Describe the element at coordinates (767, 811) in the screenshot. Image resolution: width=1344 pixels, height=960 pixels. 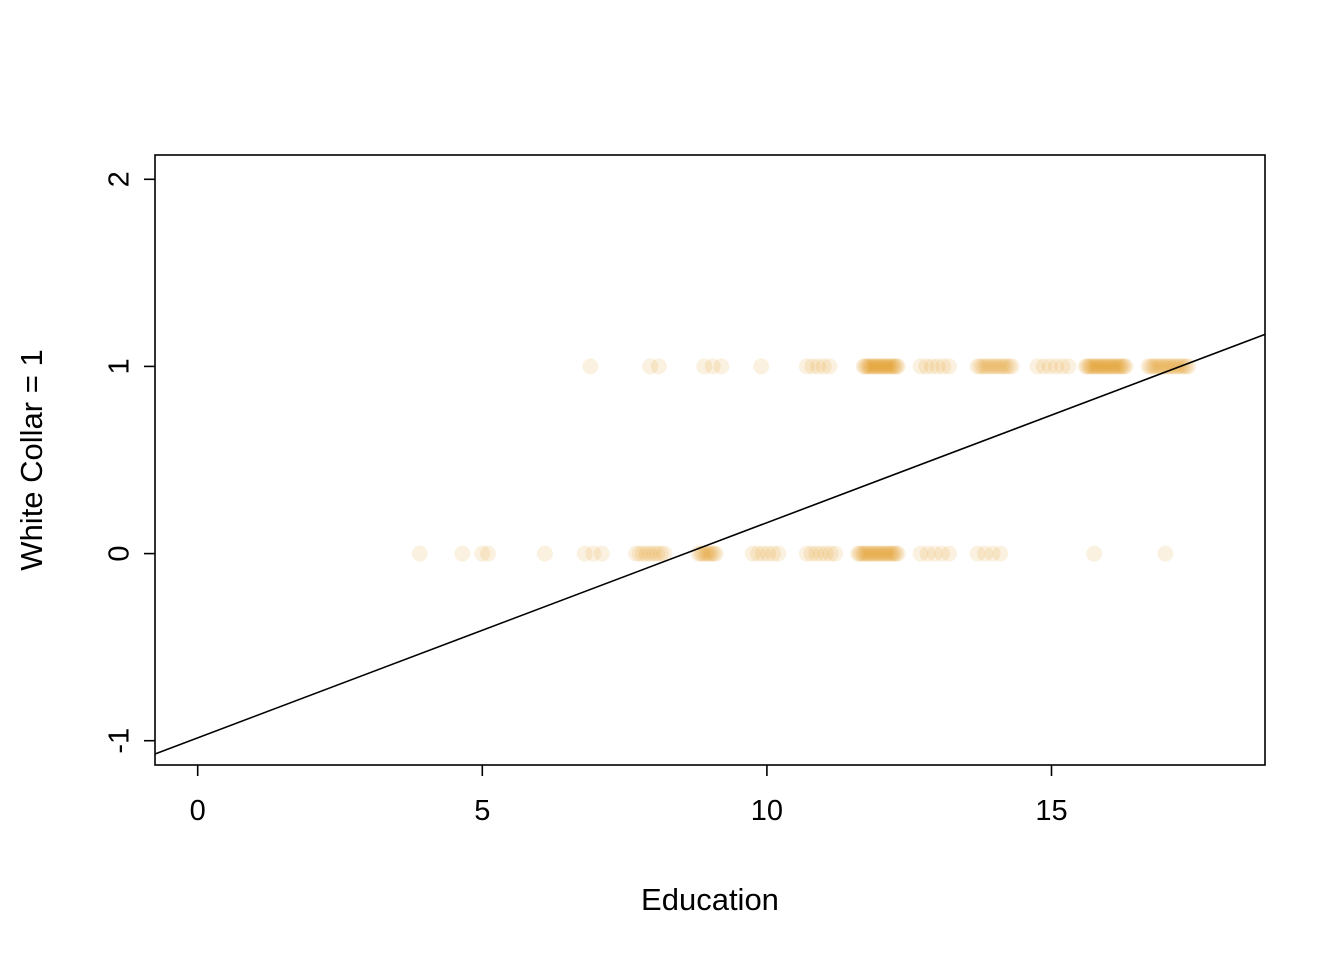
I see `x-tick-label: 10` at that location.